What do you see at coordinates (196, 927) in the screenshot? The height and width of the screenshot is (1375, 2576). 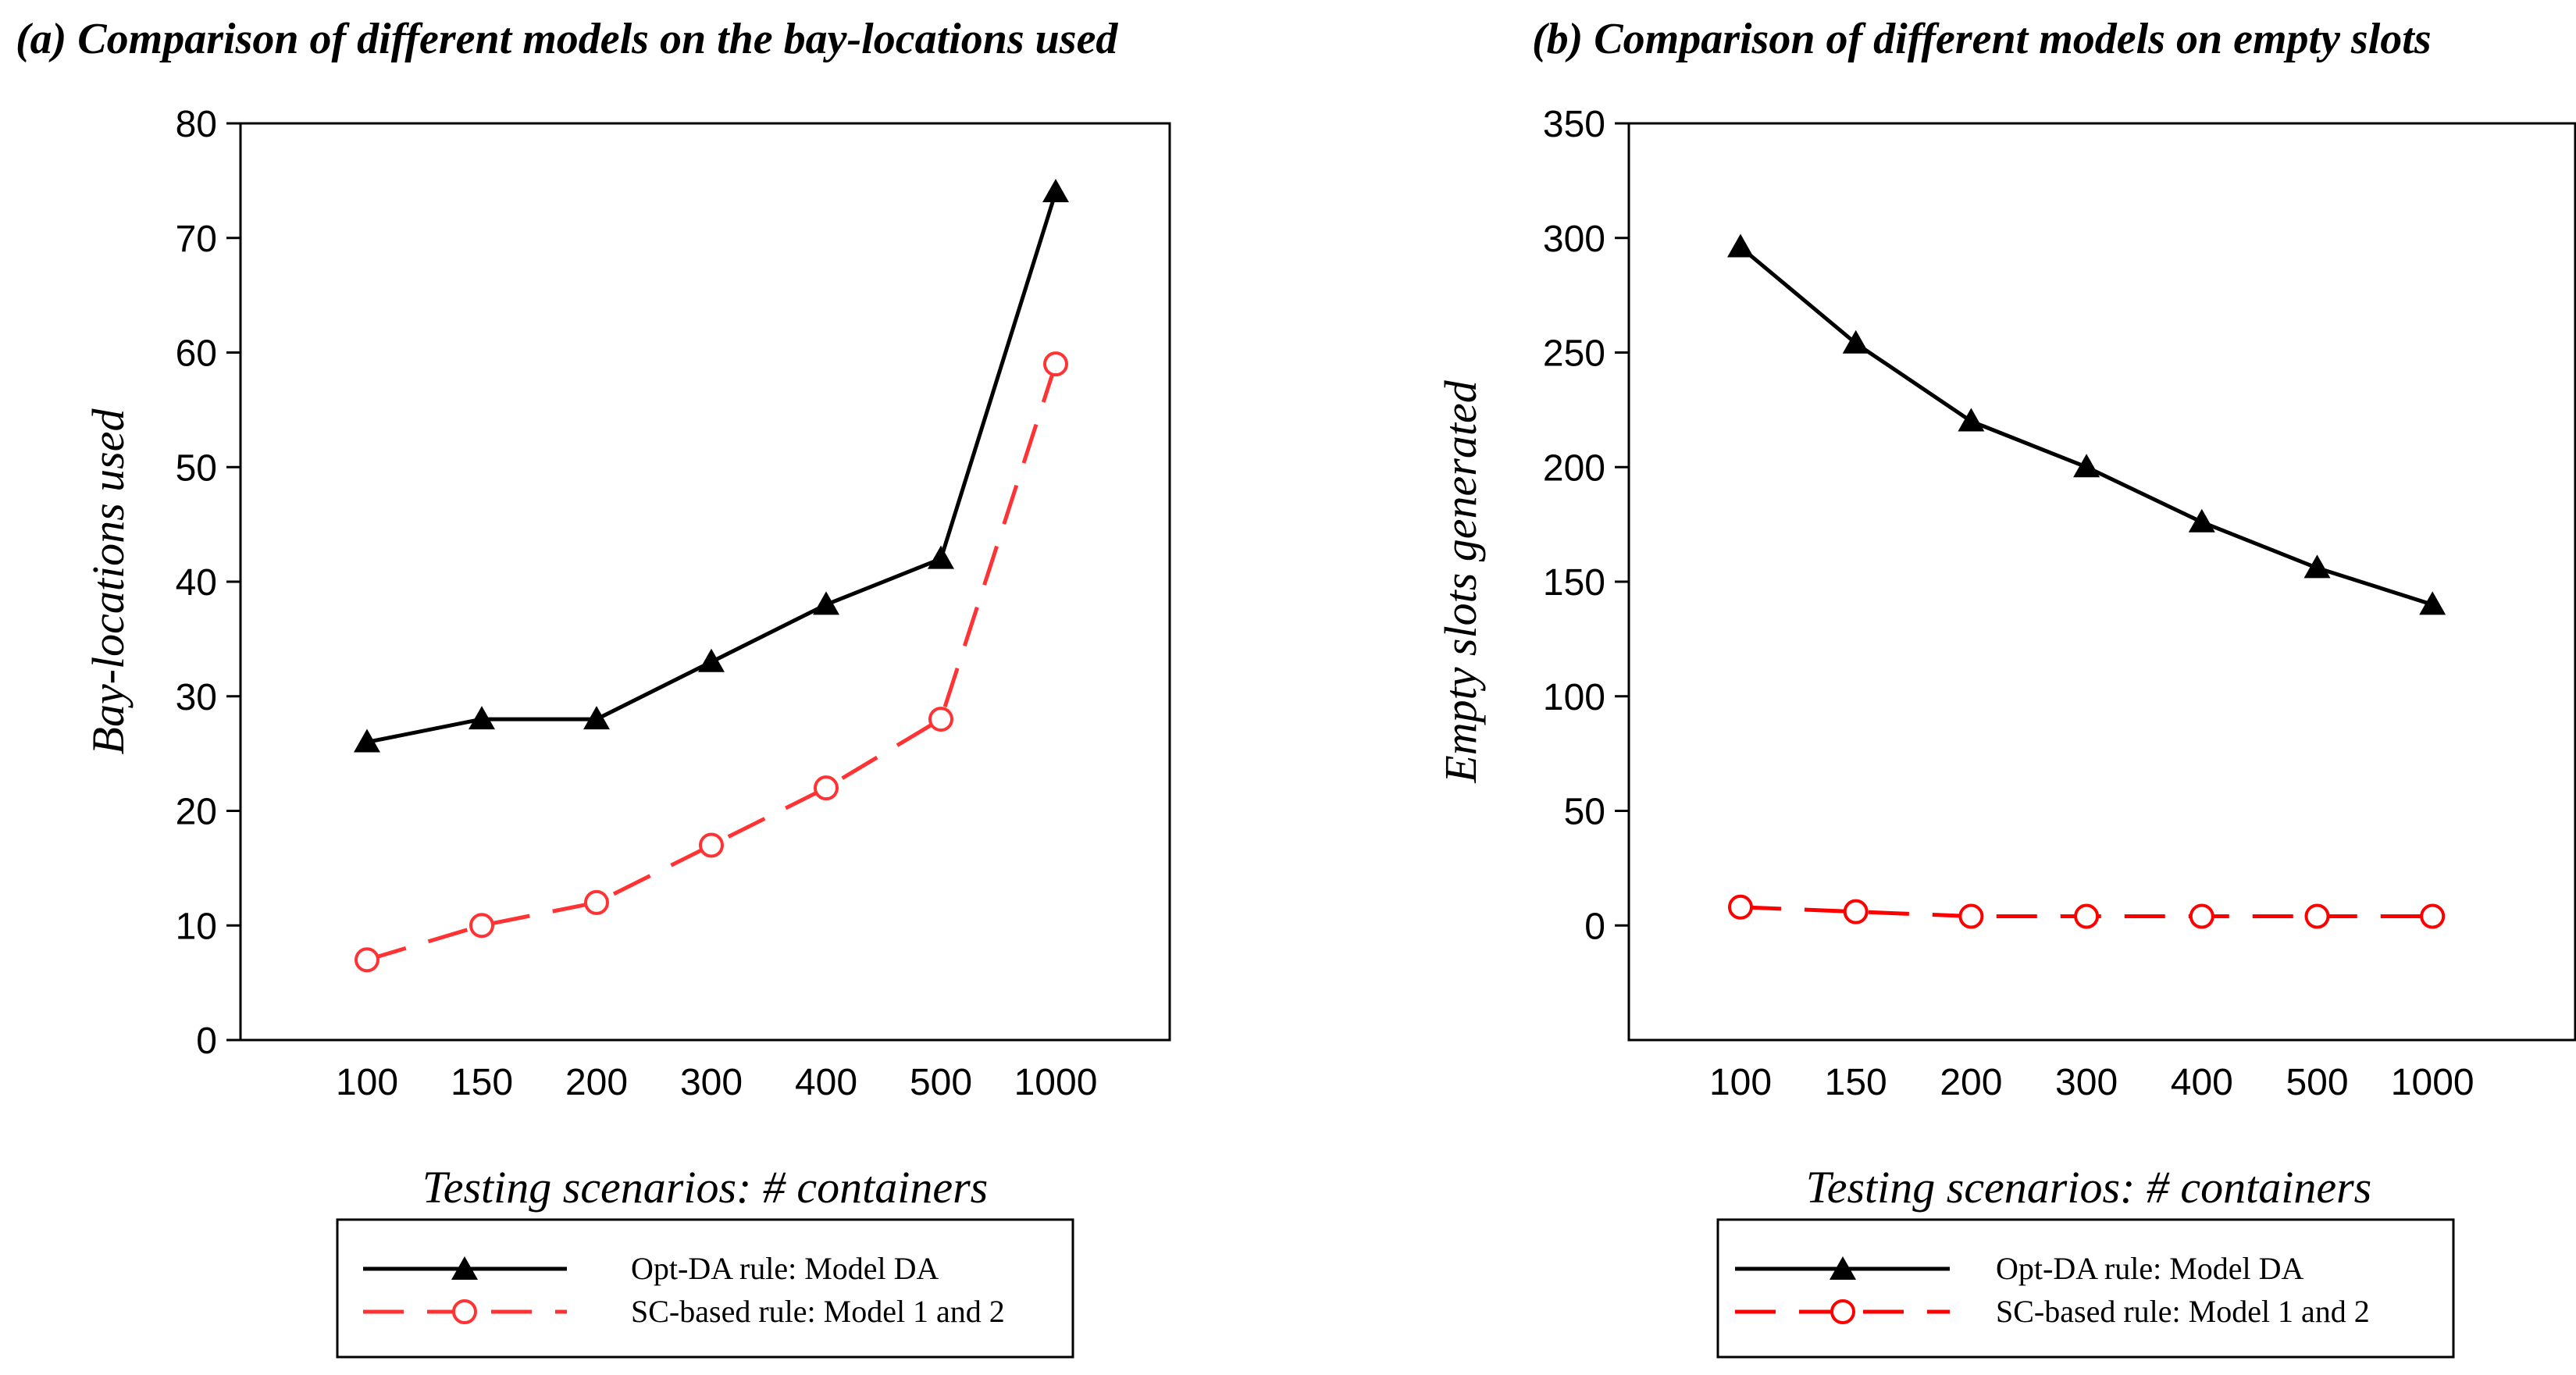 I see `chart-a-y-tick-label: 10` at bounding box center [196, 927].